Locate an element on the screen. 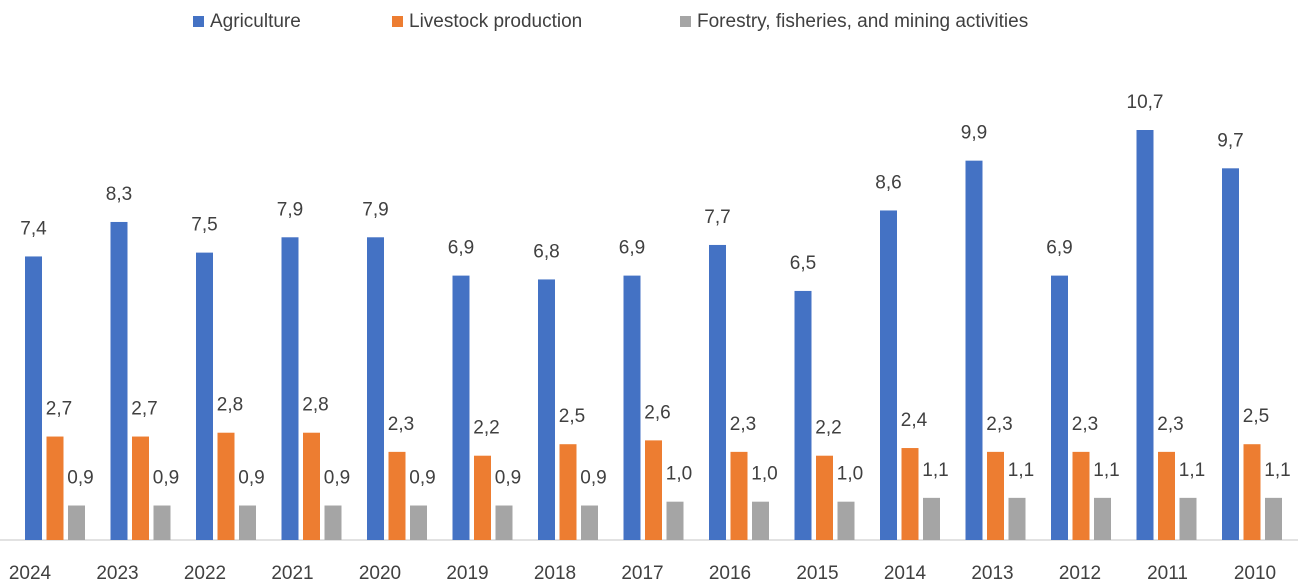  x-tick-label: 2020 is located at coordinates (380, 573).